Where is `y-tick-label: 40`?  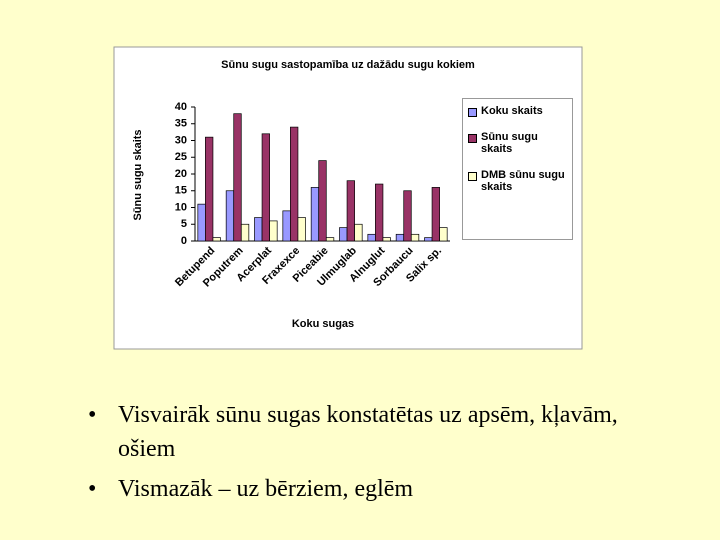 y-tick-label: 40 is located at coordinates (181, 107).